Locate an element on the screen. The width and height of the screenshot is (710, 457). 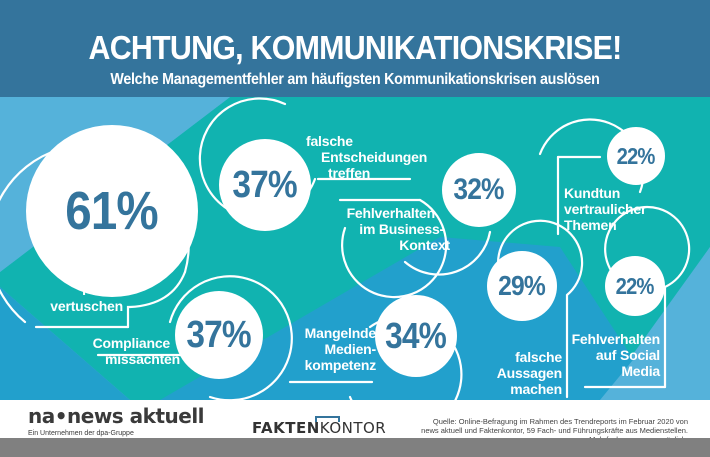
label-compliance-missachten: Compliance missachten is located at coordinates (130, 351).